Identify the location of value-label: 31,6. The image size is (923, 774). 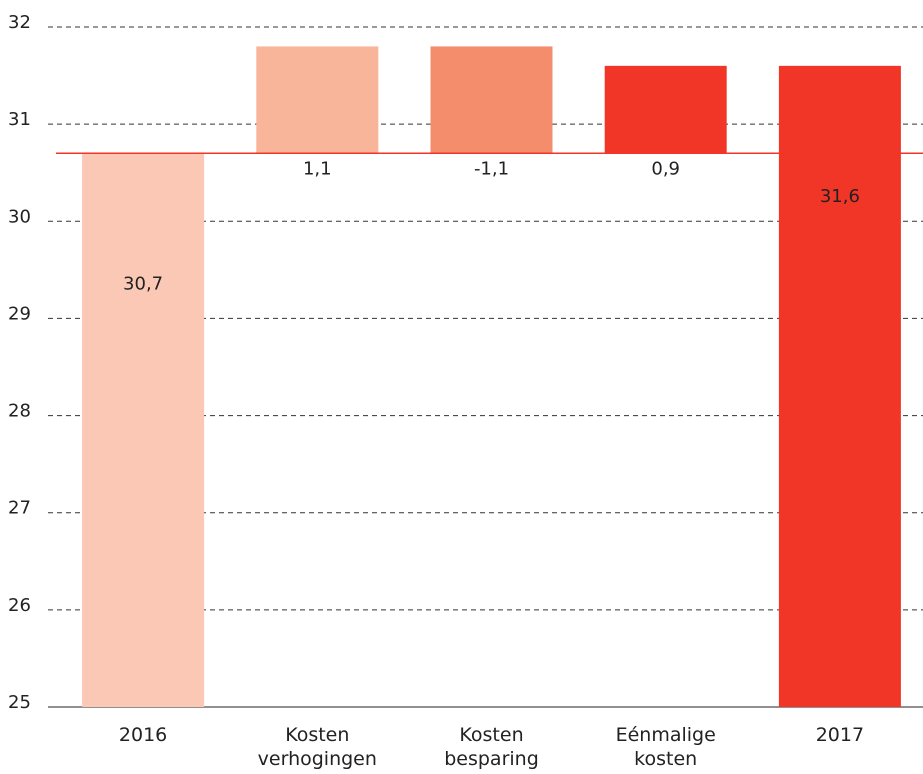
(840, 196).